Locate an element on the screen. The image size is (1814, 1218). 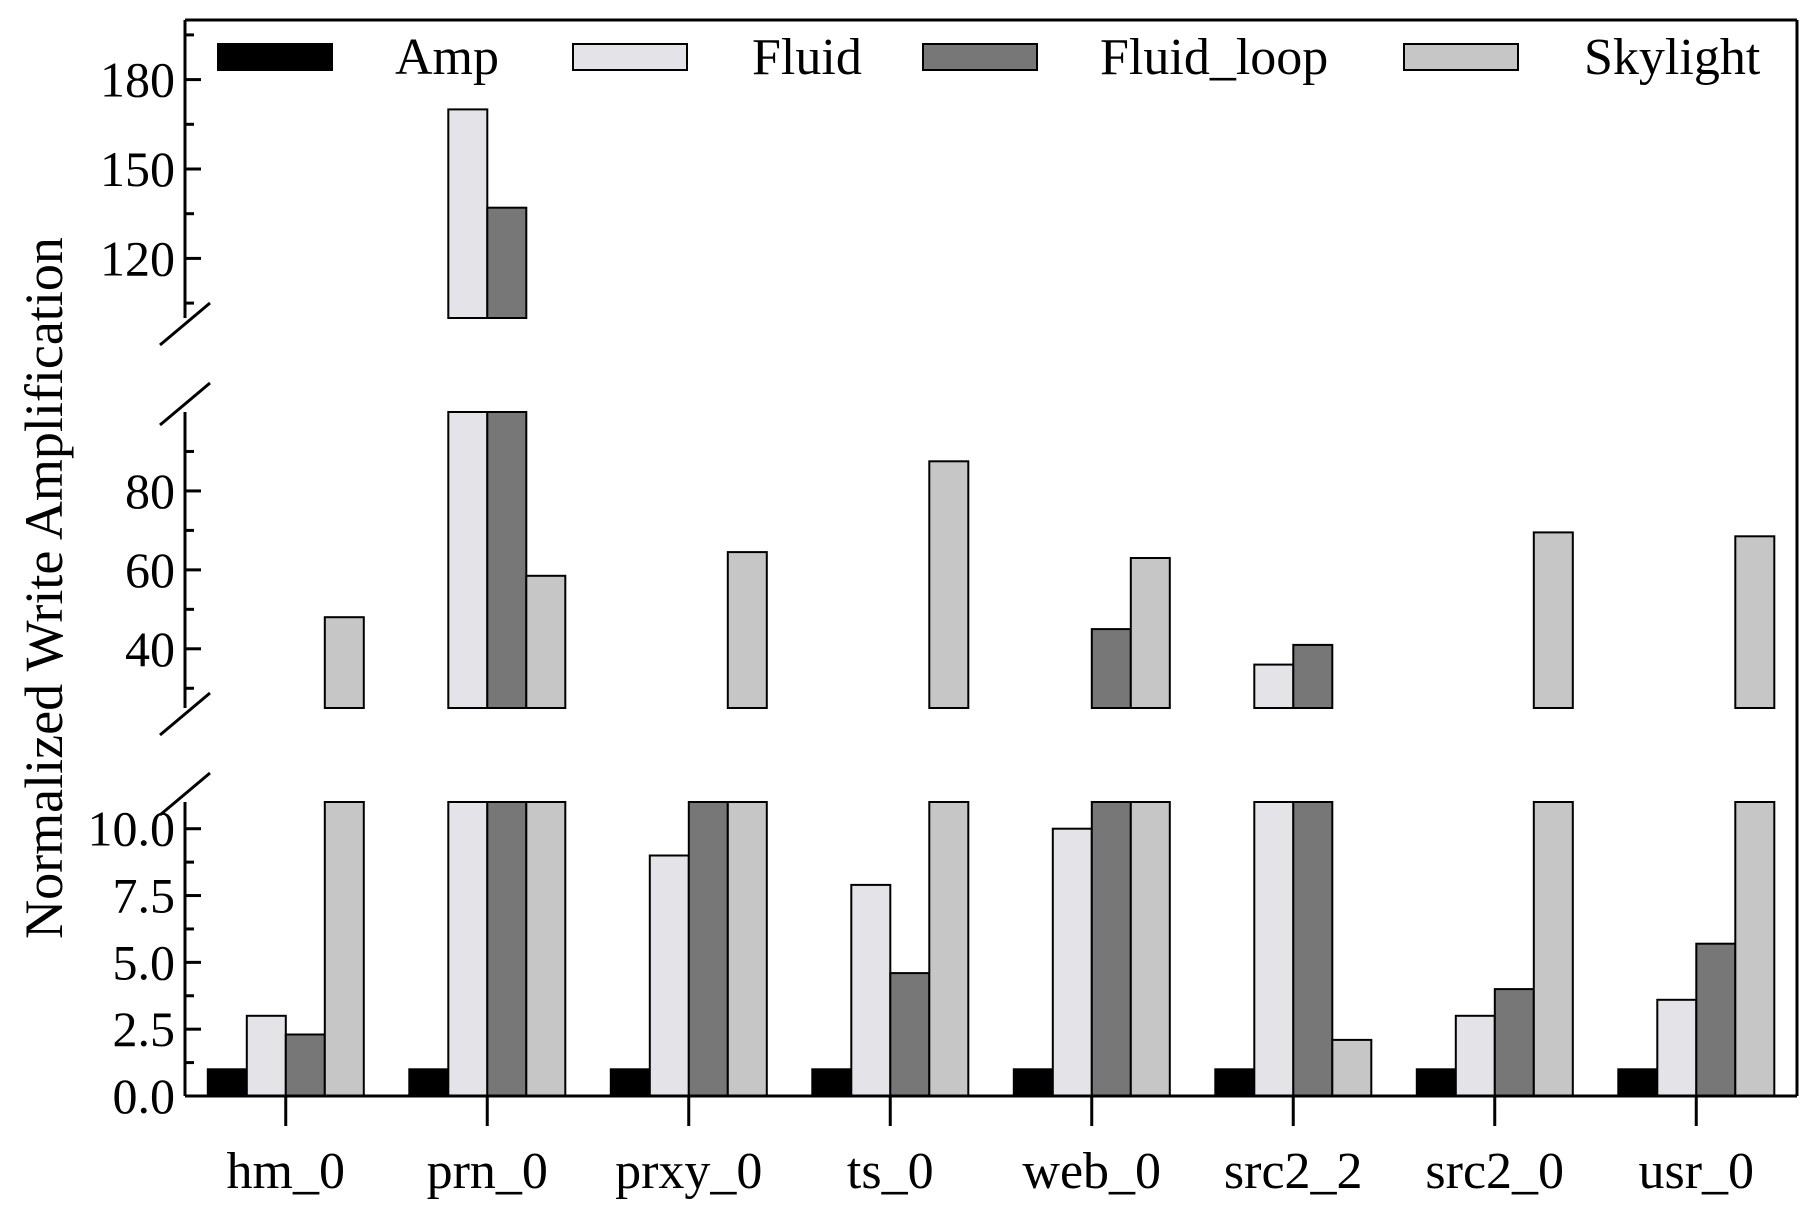
y-axis-title: Normalized Write Amplification is located at coordinates (44, 588).